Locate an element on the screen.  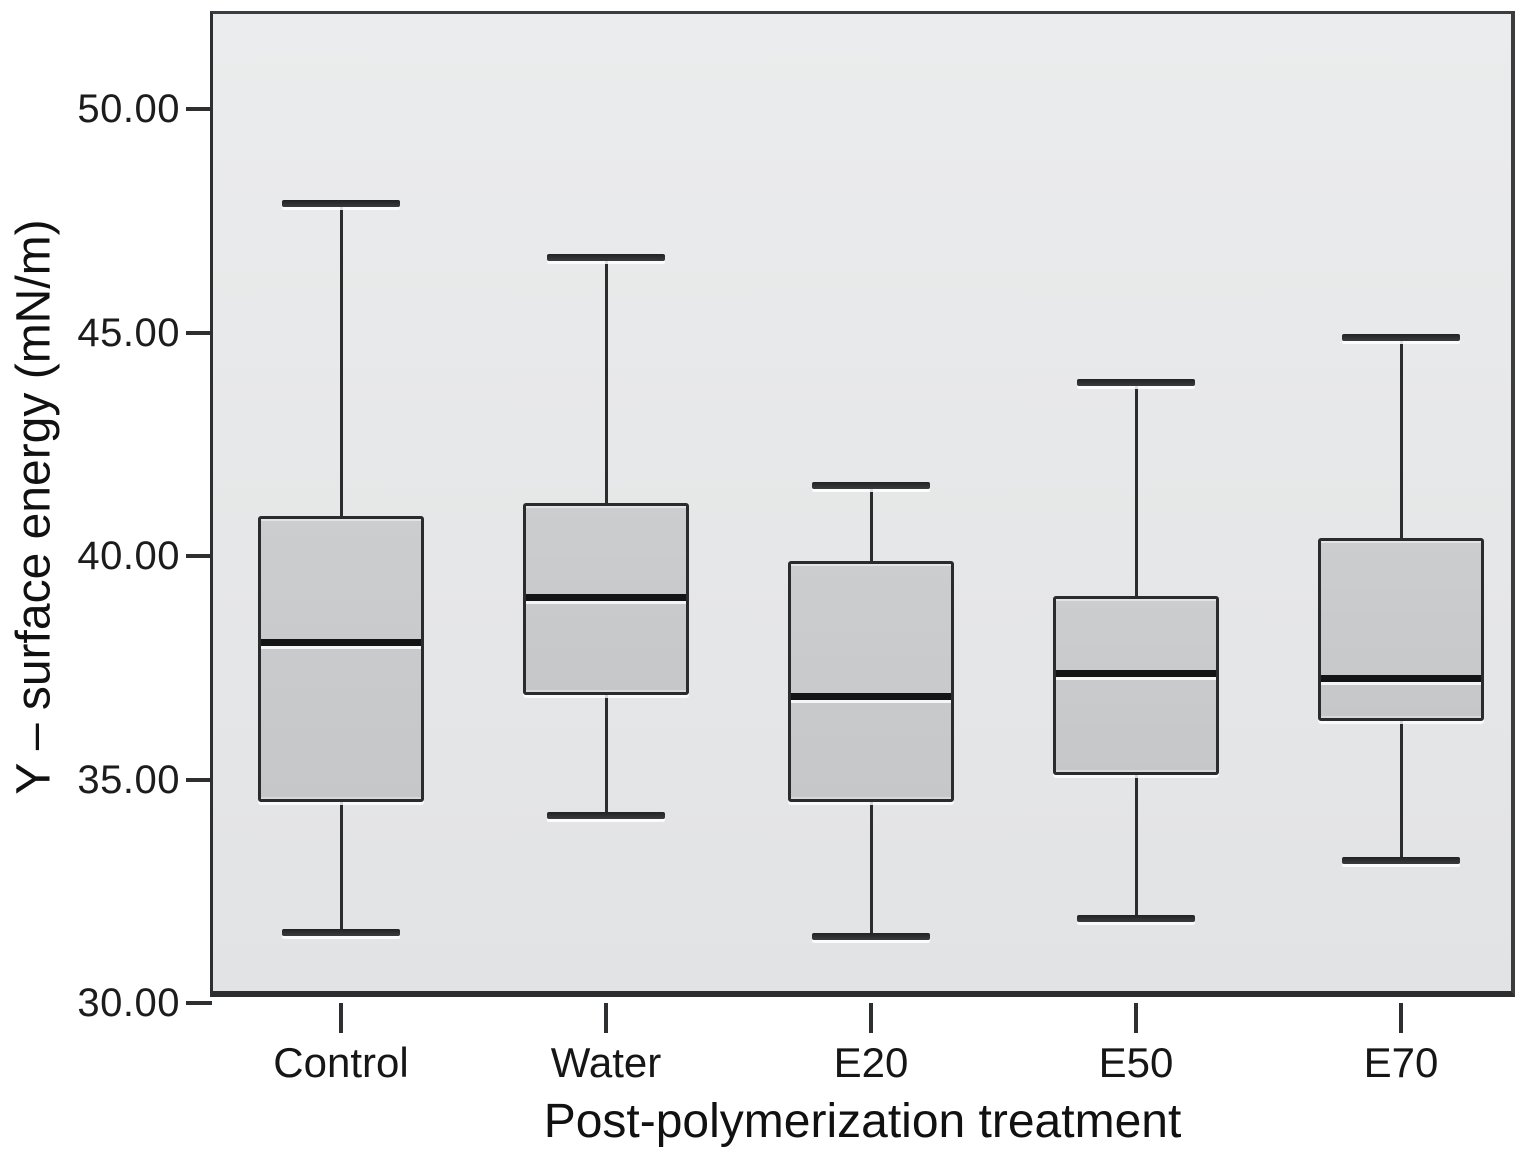
x-tick-label: Control is located at coordinates (341, 1062).